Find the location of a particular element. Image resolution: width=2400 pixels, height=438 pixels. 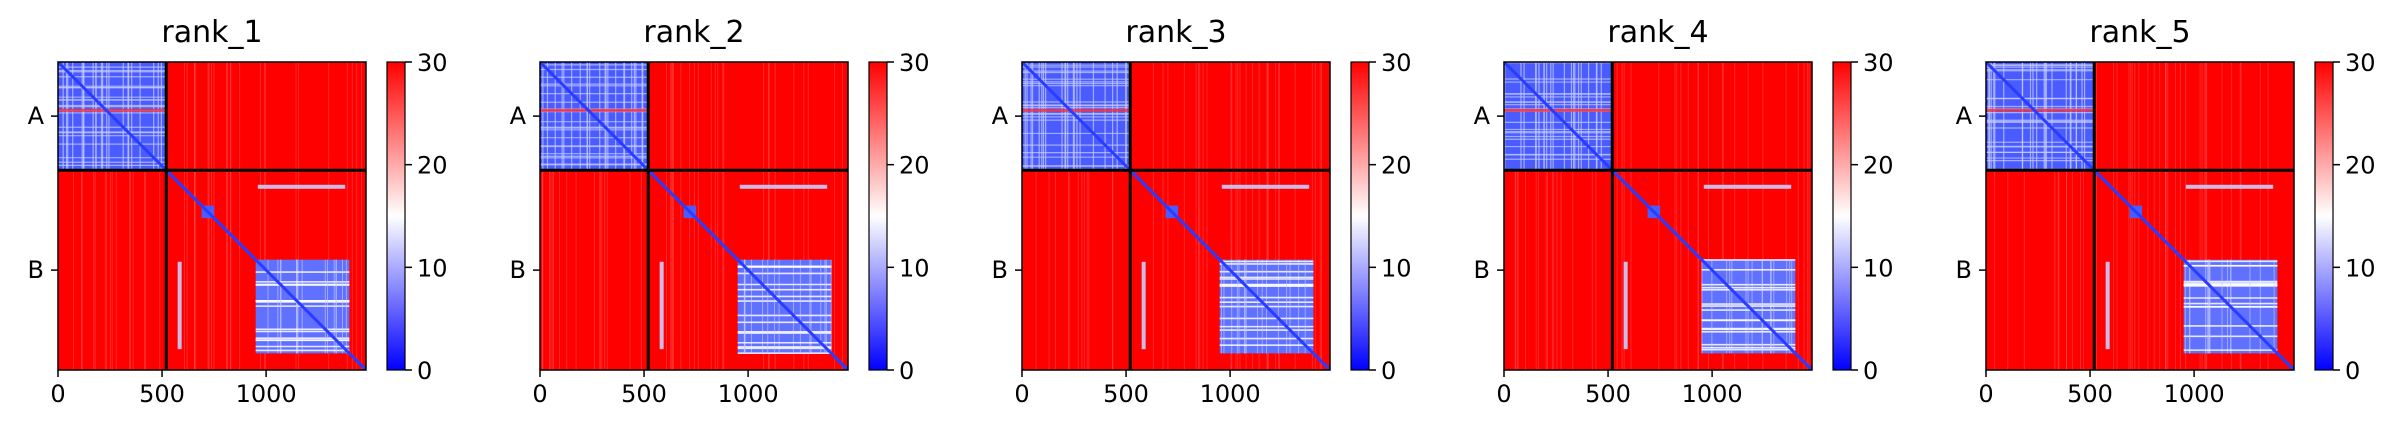

chart-title: rank_3 is located at coordinates (1175, 32).